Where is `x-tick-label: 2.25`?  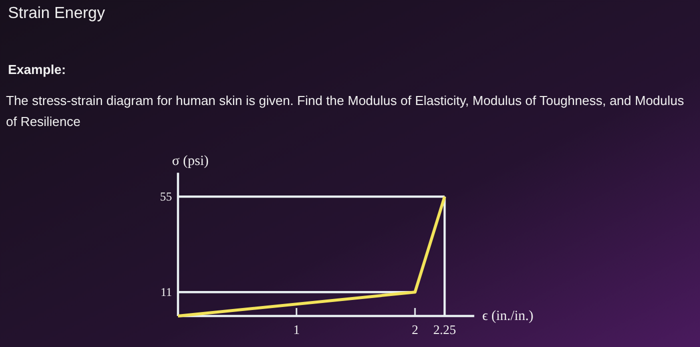 x-tick-label: 2.25 is located at coordinates (444, 329).